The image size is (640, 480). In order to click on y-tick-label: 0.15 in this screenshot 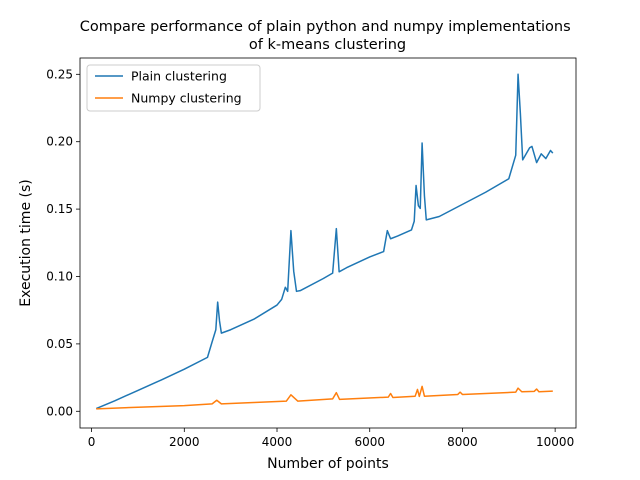, I will do `click(59, 209)`.